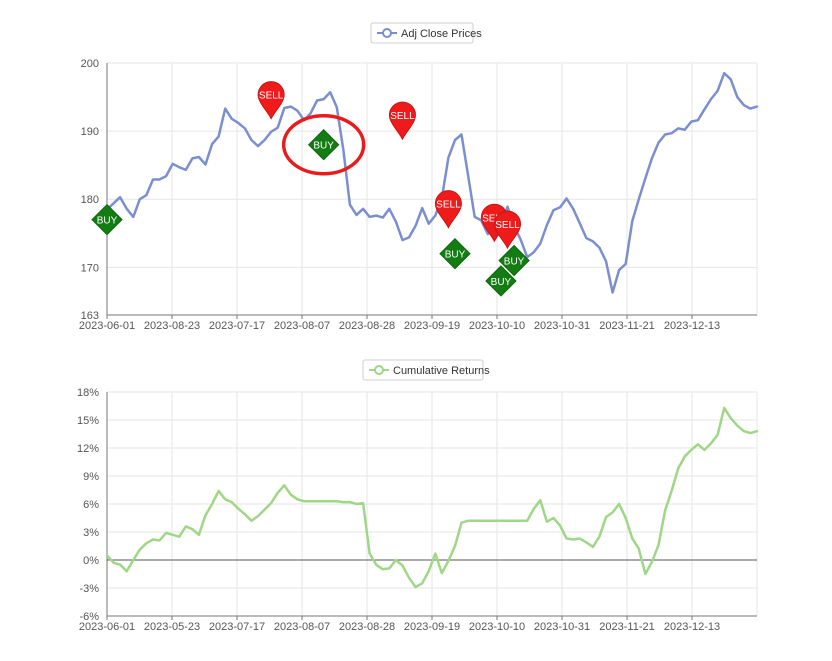 The image size is (832, 661). Describe the element at coordinates (91, 505) in the screenshot. I see `returns-ytick-label: 6%` at that location.